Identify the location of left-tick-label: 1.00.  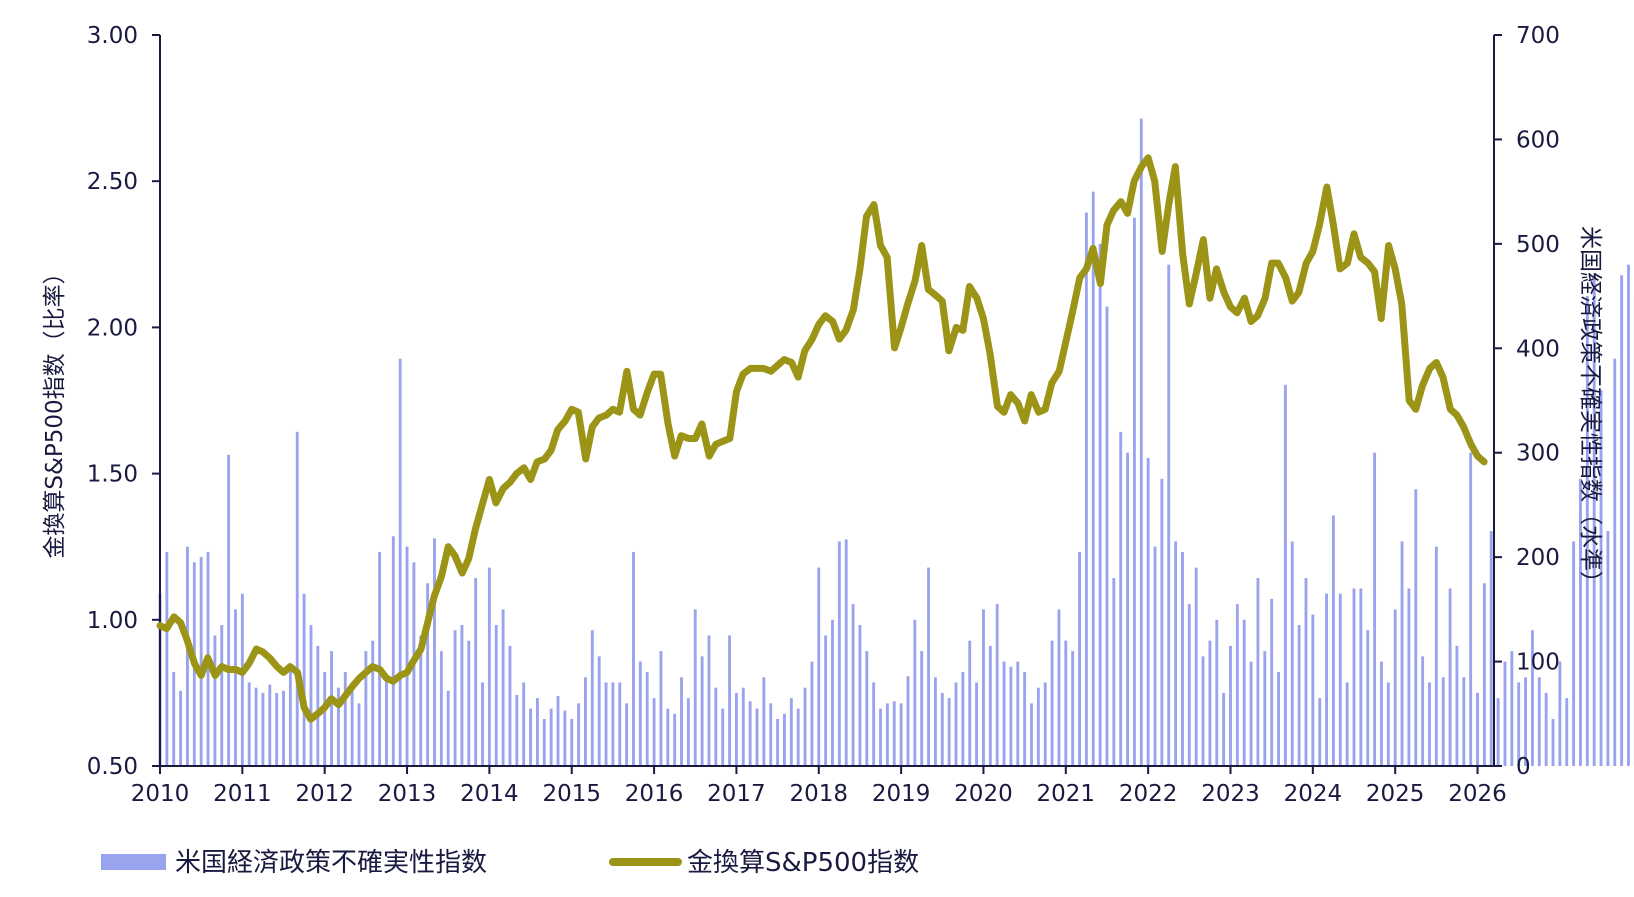
(112, 621).